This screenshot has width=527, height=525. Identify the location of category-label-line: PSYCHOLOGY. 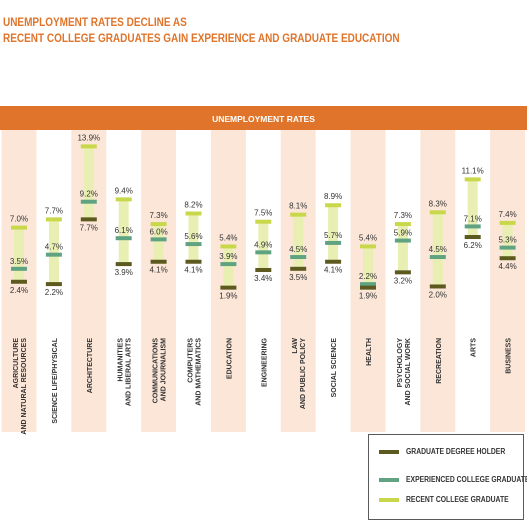
(400, 363).